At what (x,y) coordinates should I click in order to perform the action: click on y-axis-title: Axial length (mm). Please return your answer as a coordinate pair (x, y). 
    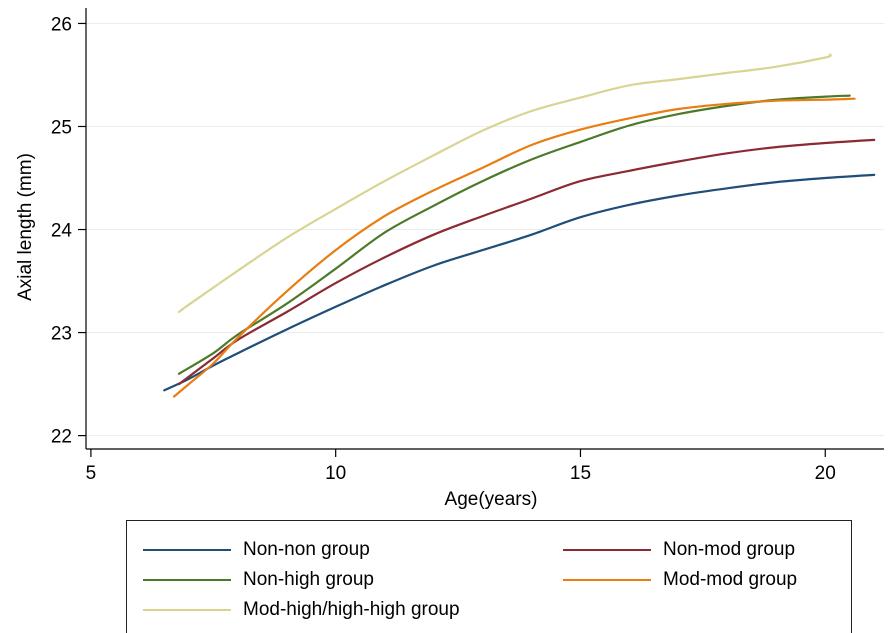
    Looking at the image, I should click on (25, 227).